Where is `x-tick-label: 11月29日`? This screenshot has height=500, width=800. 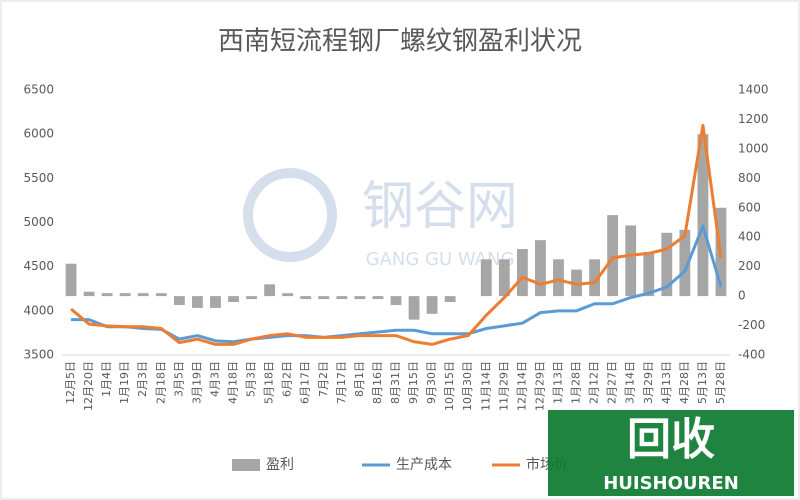 x-tick-label: 11月29日 is located at coordinates (503, 386).